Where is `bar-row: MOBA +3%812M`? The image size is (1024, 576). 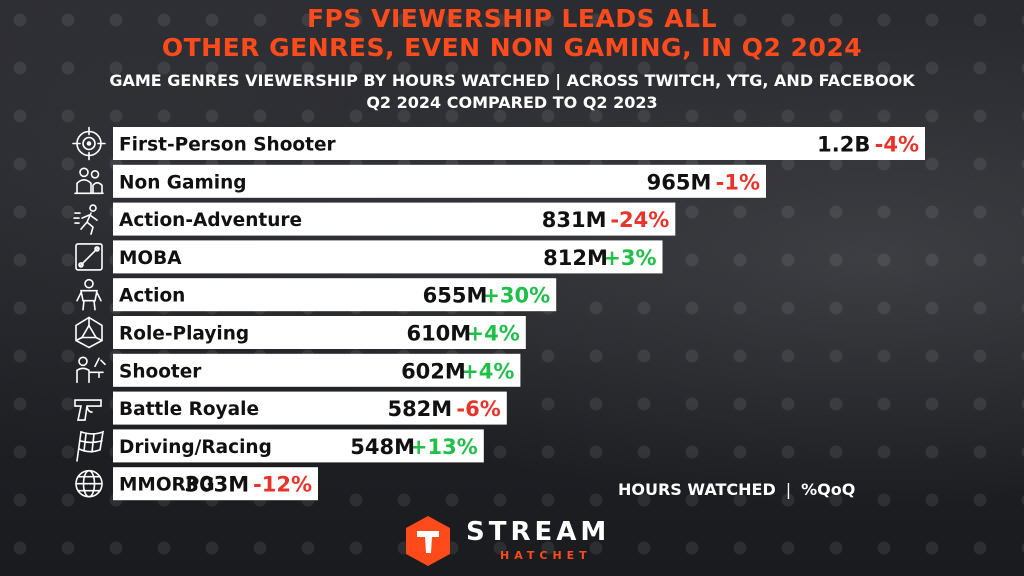 bar-row: MOBA +3%812M is located at coordinates (369, 257).